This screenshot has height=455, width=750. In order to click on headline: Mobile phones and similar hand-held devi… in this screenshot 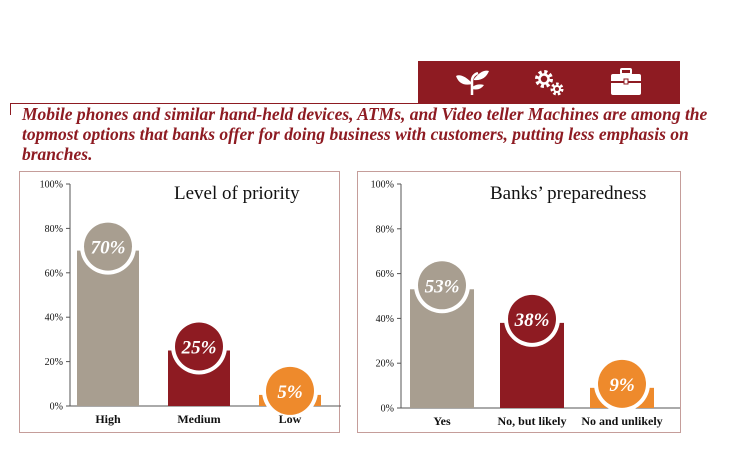, I will do `click(365, 134)`.